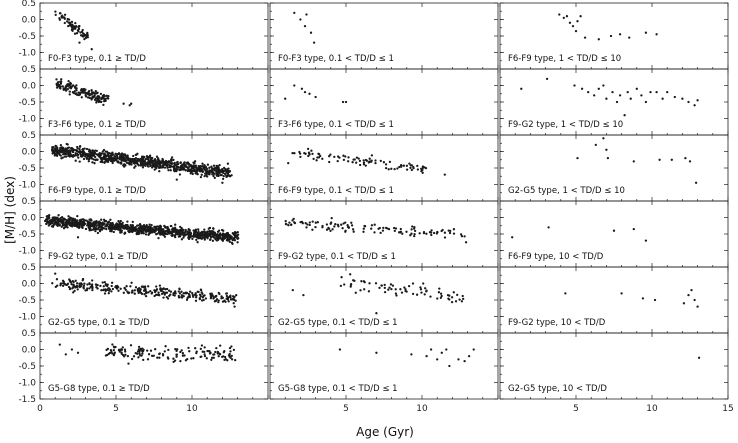 This screenshot has width=738, height=443. I want to click on panel-label: G2-G5 type, 10 < TD/D, so click(557, 389).